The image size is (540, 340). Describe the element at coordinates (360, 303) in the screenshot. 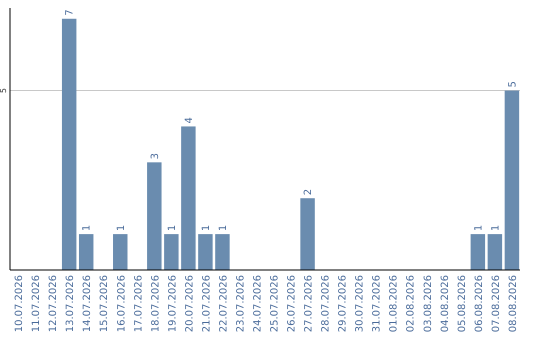

I see `x-tick-label: 30.07.2026` at that location.